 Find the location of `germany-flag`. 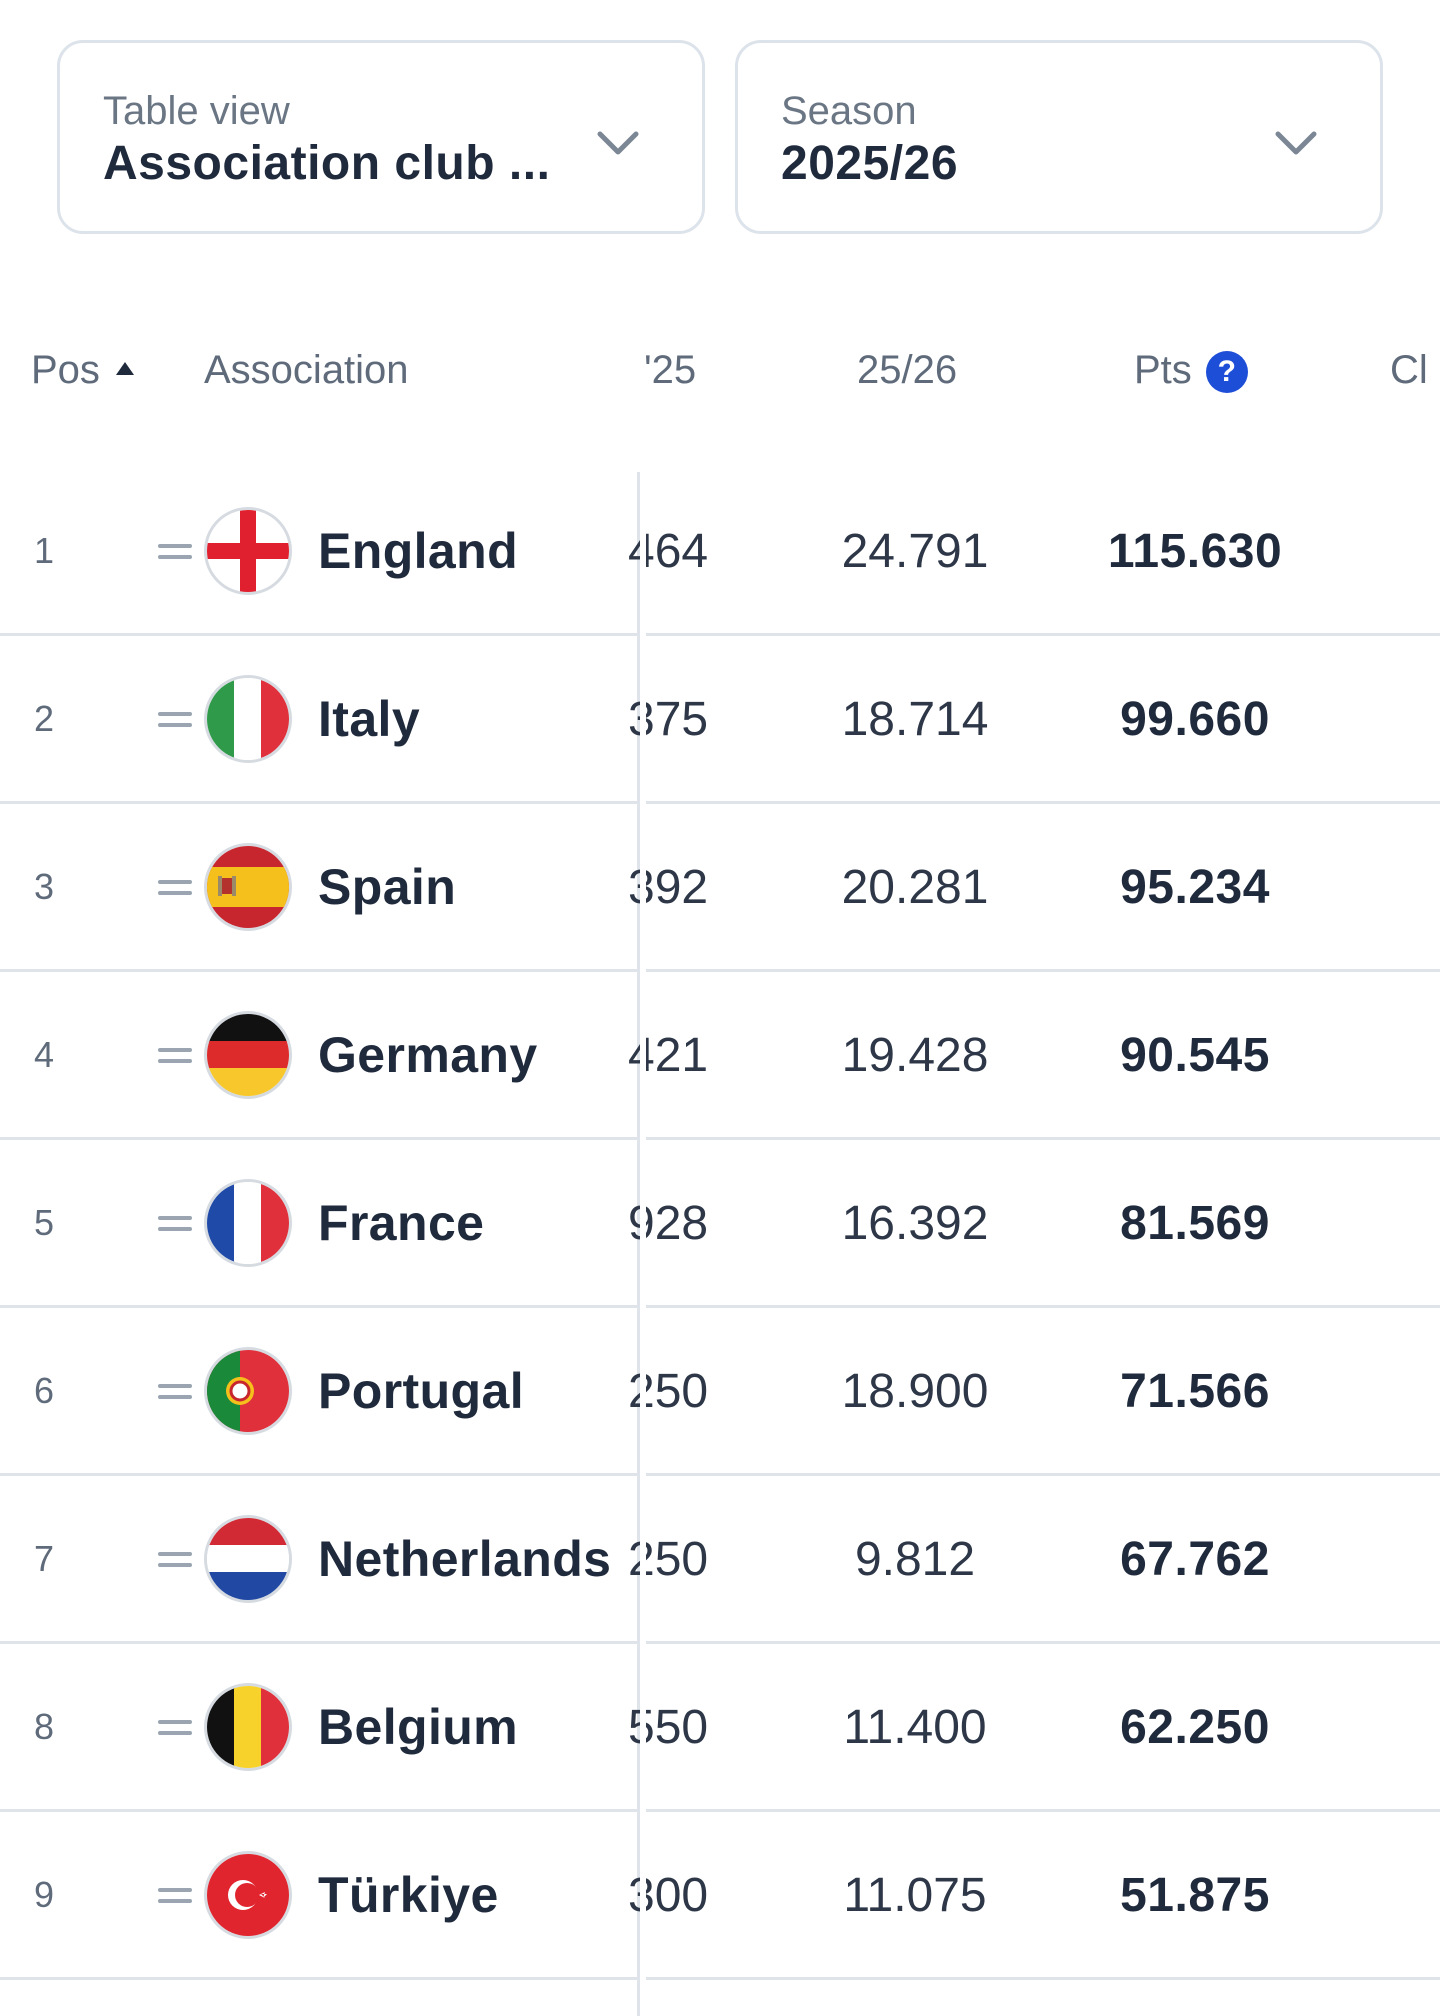

germany-flag is located at coordinates (248, 1055).